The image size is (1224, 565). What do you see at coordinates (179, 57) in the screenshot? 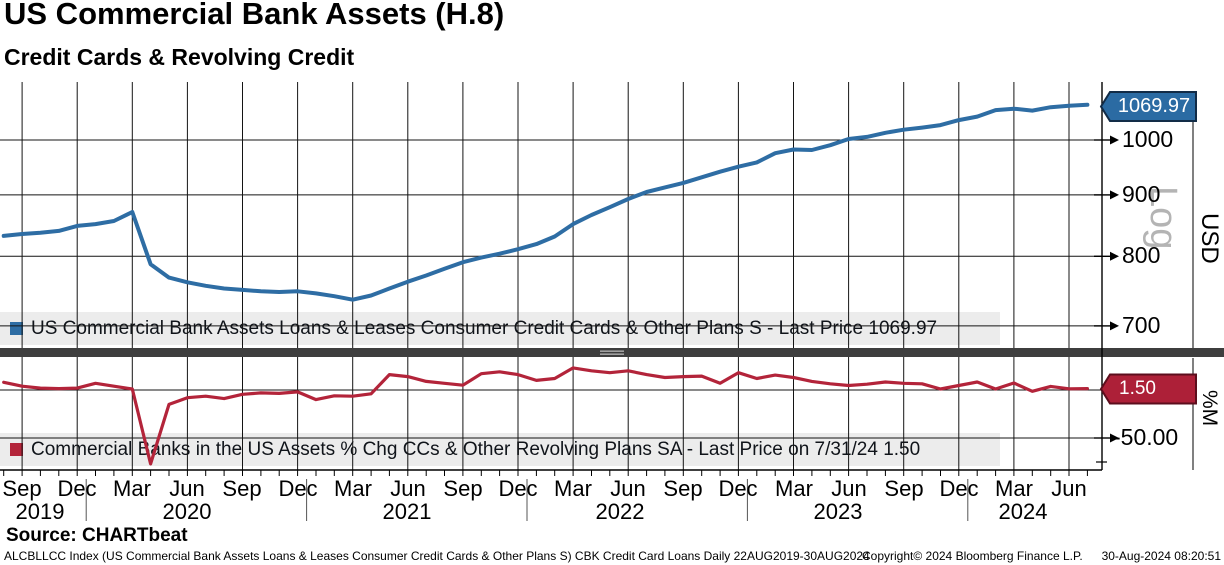
I see `chart-subtitle: Credit Cards & Revolving Credit` at bounding box center [179, 57].